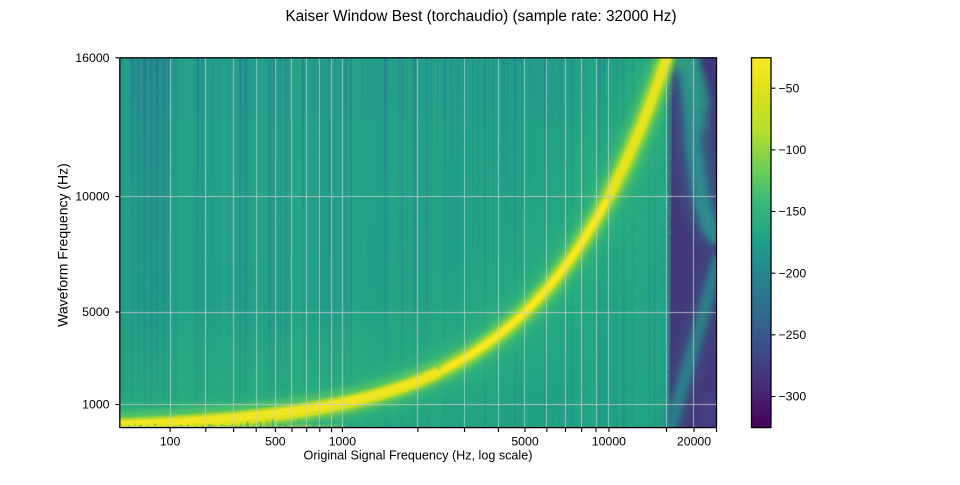  Describe the element at coordinates (793, 212) in the screenshot. I see `svg-text: −150` at that location.